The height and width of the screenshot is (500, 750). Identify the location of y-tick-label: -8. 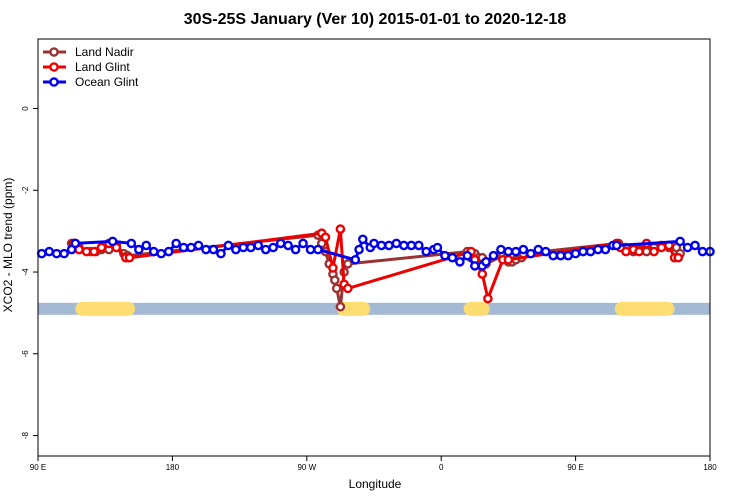
(25, 435).